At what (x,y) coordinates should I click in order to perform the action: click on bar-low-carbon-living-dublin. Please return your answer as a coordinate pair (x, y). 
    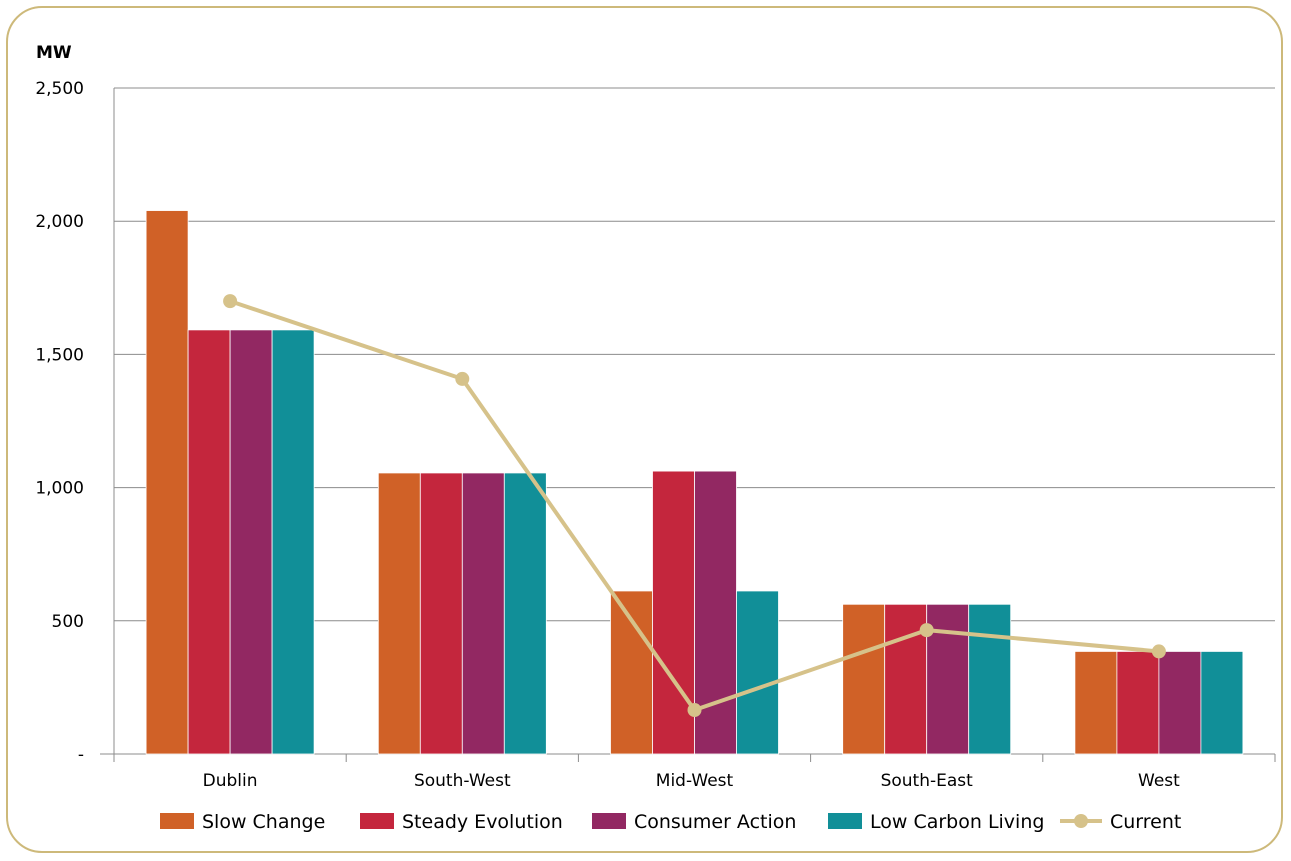
    Looking at the image, I should click on (293, 542).